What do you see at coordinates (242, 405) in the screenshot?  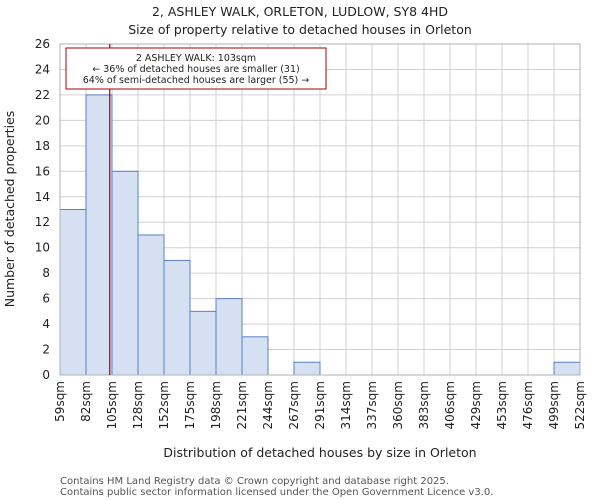 I see `x-tick-label: 221sqm` at bounding box center [242, 405].